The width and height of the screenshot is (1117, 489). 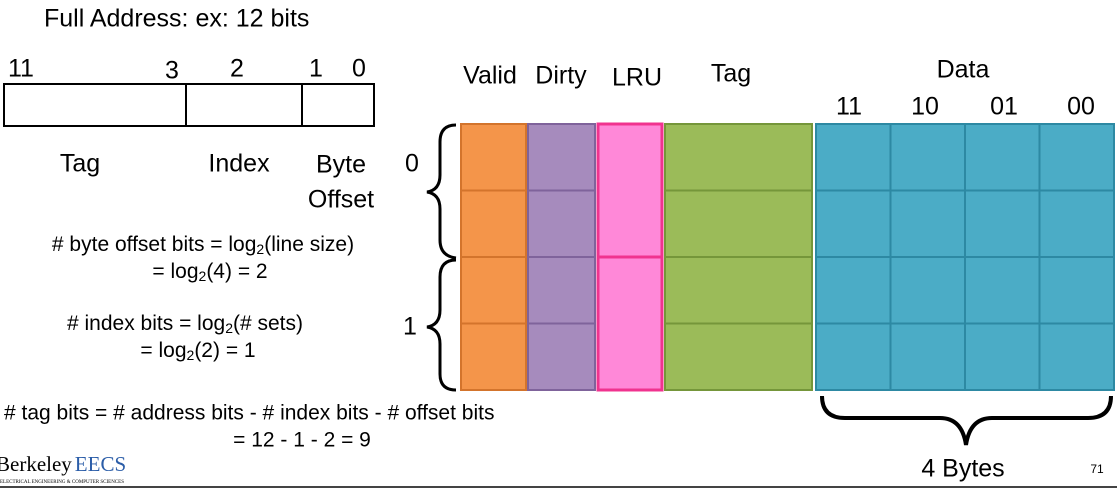 I want to click on field-label: Offset, so click(x=341, y=200).